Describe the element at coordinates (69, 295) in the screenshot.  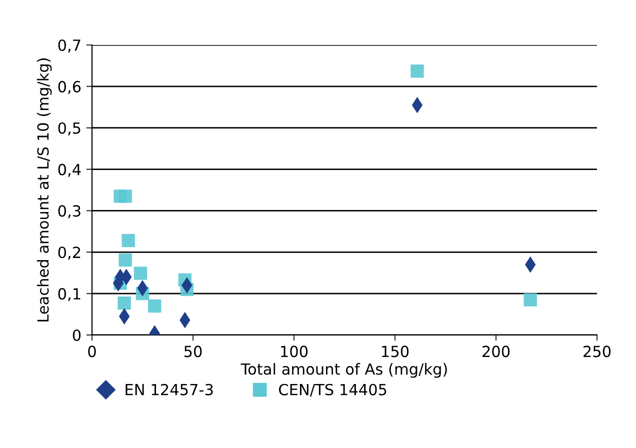
I see `y-tick-label: 0,1` at that location.